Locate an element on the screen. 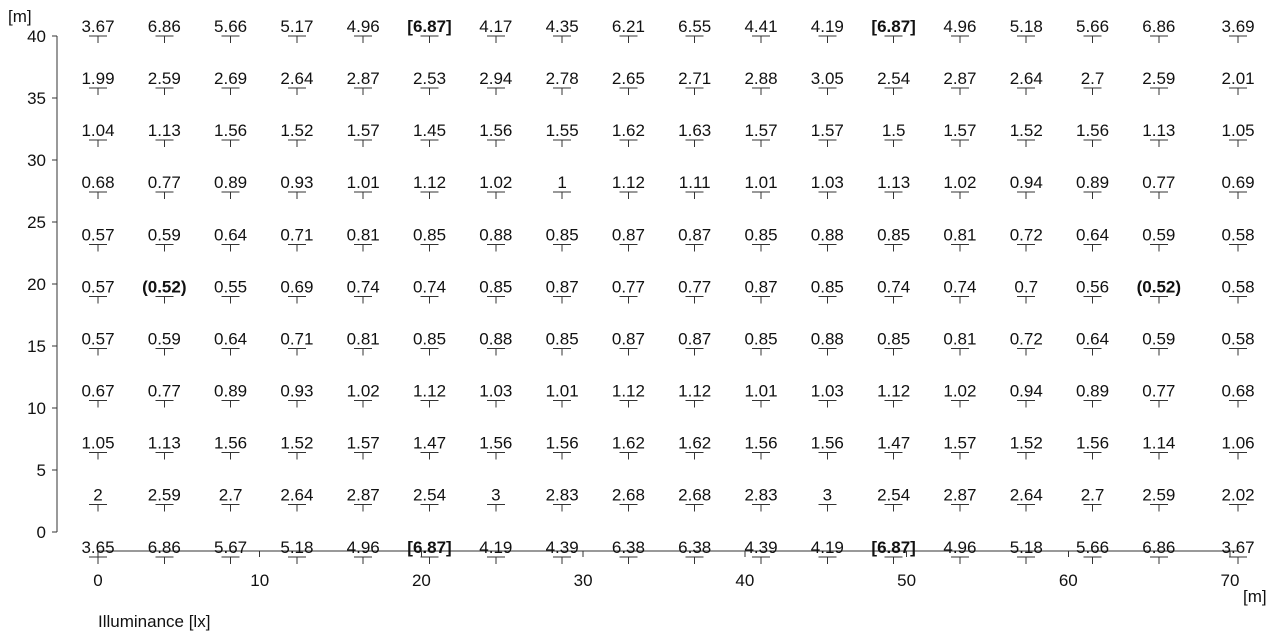 This screenshot has width=1285, height=634. value-label: 1.5 is located at coordinates (894, 130).